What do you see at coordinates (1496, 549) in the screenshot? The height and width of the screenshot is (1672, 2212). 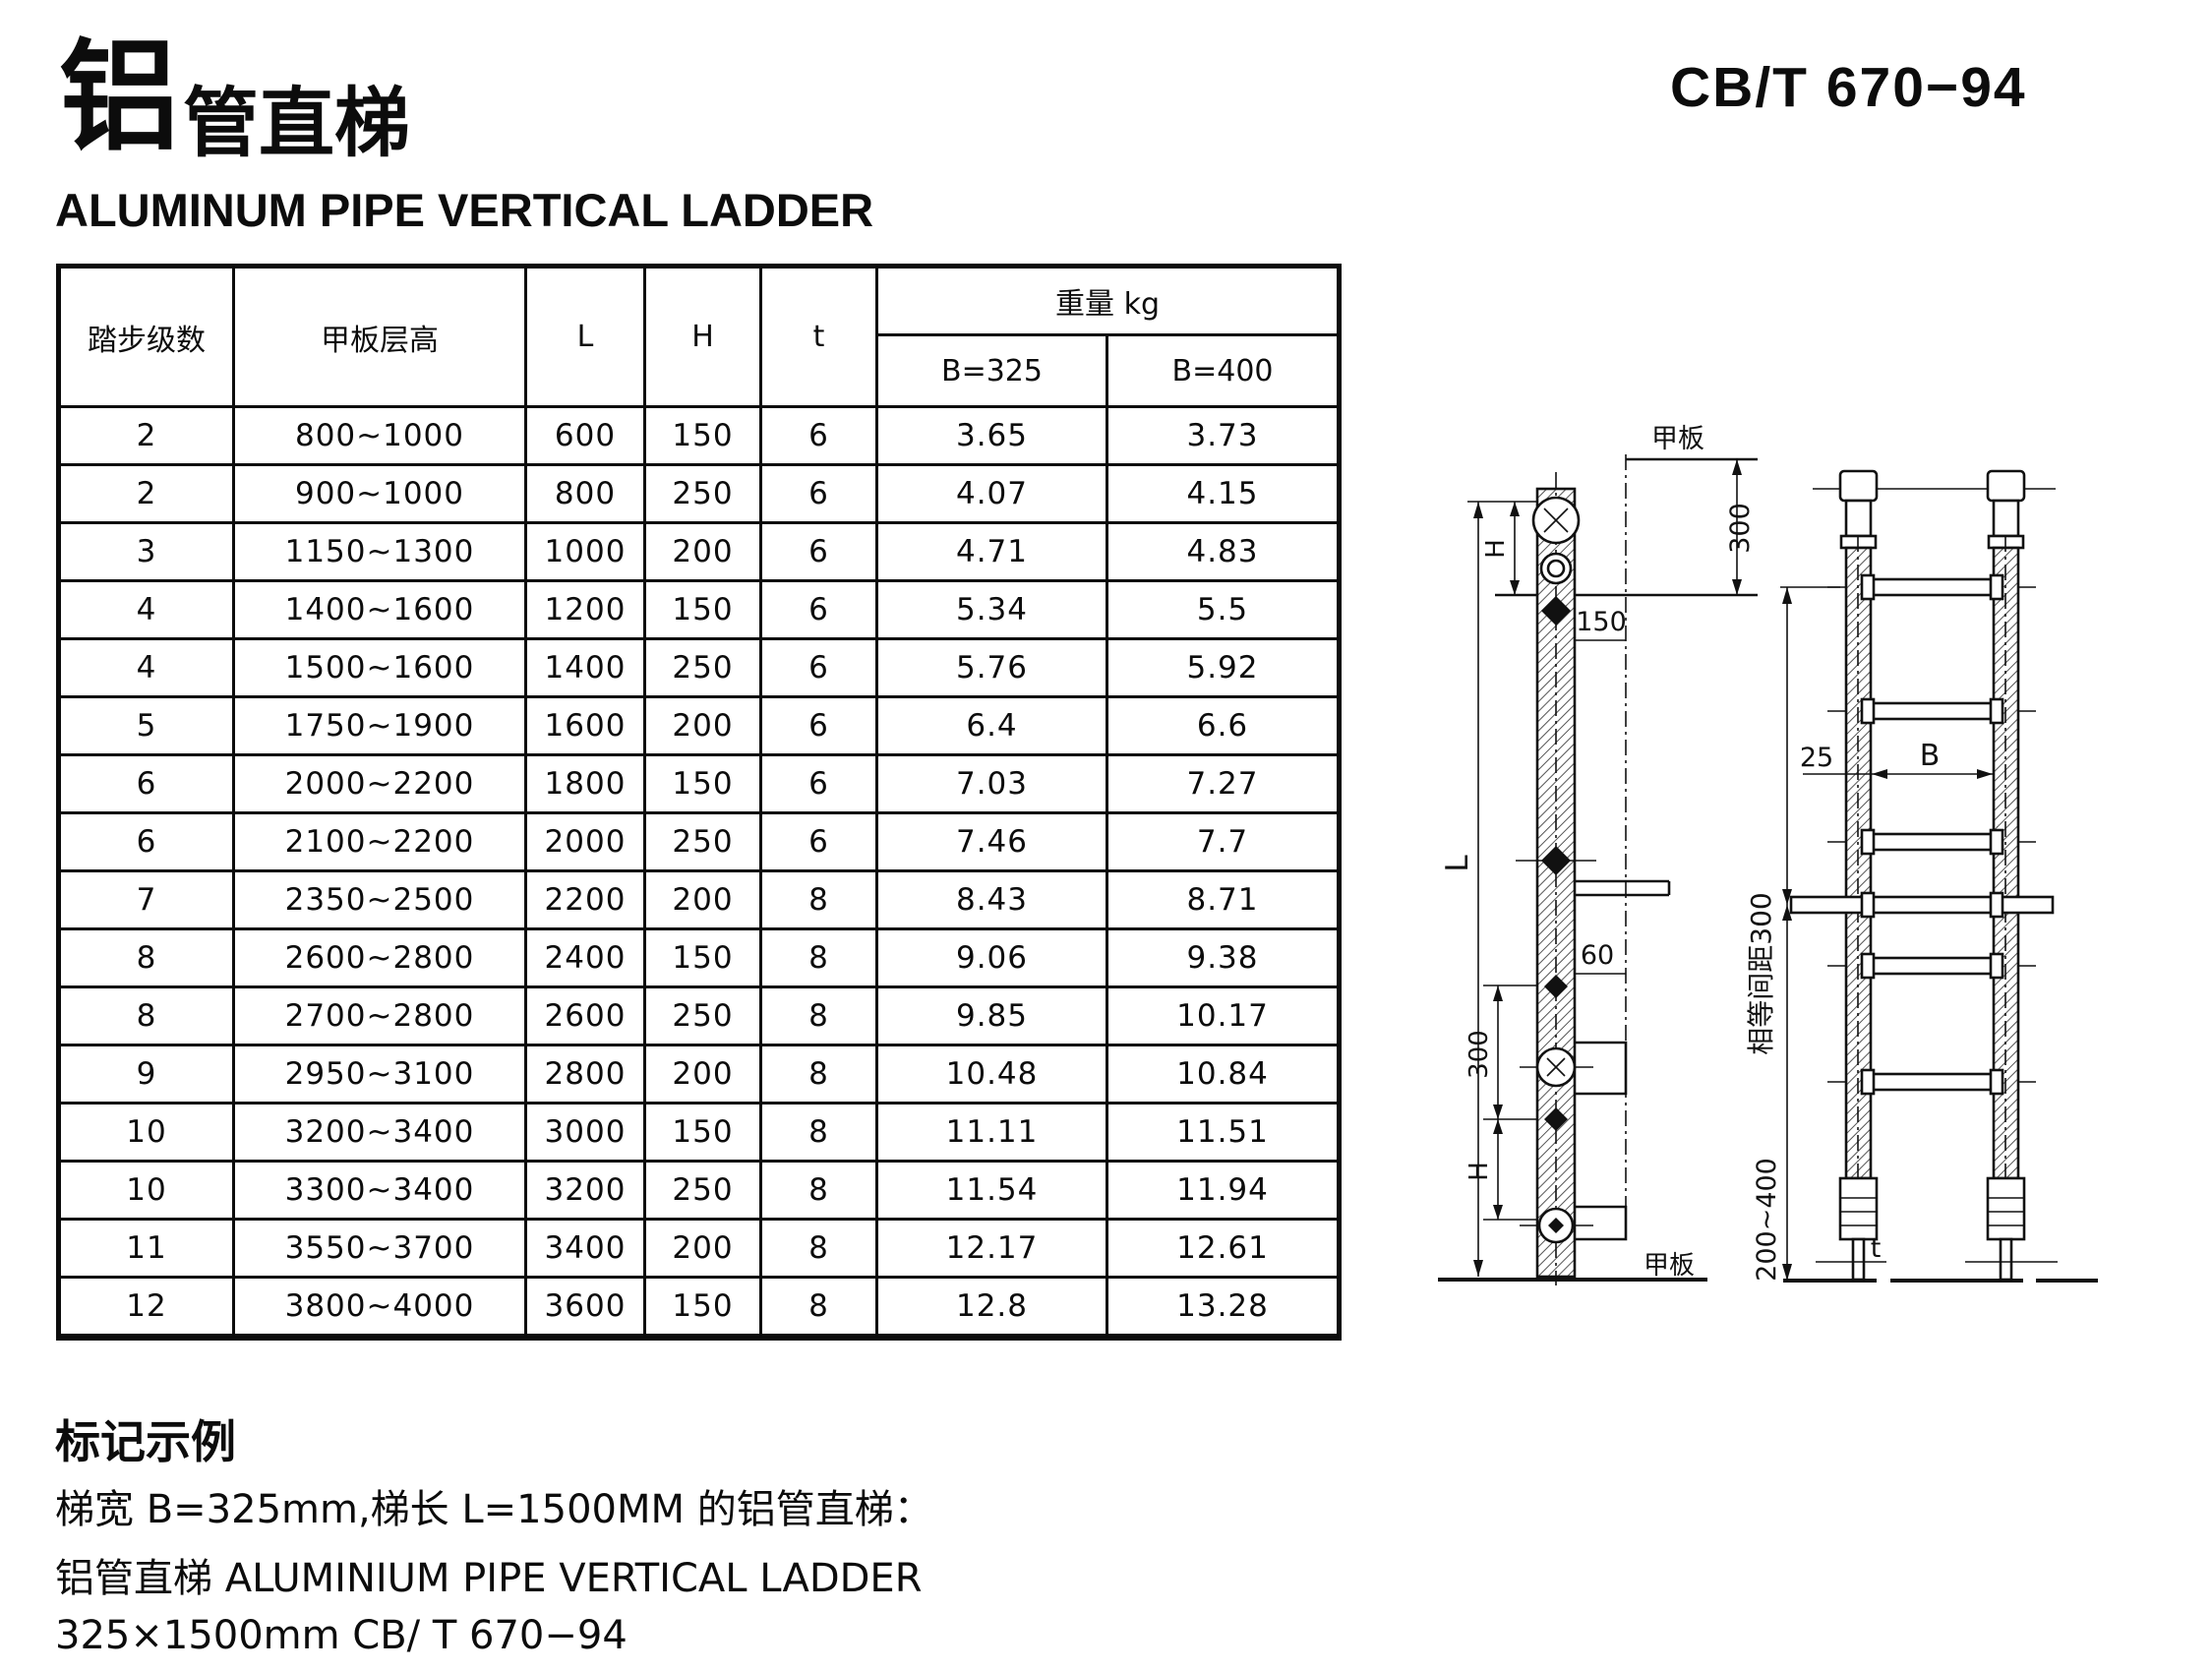 I see `dim-H-top-label: H` at bounding box center [1496, 549].